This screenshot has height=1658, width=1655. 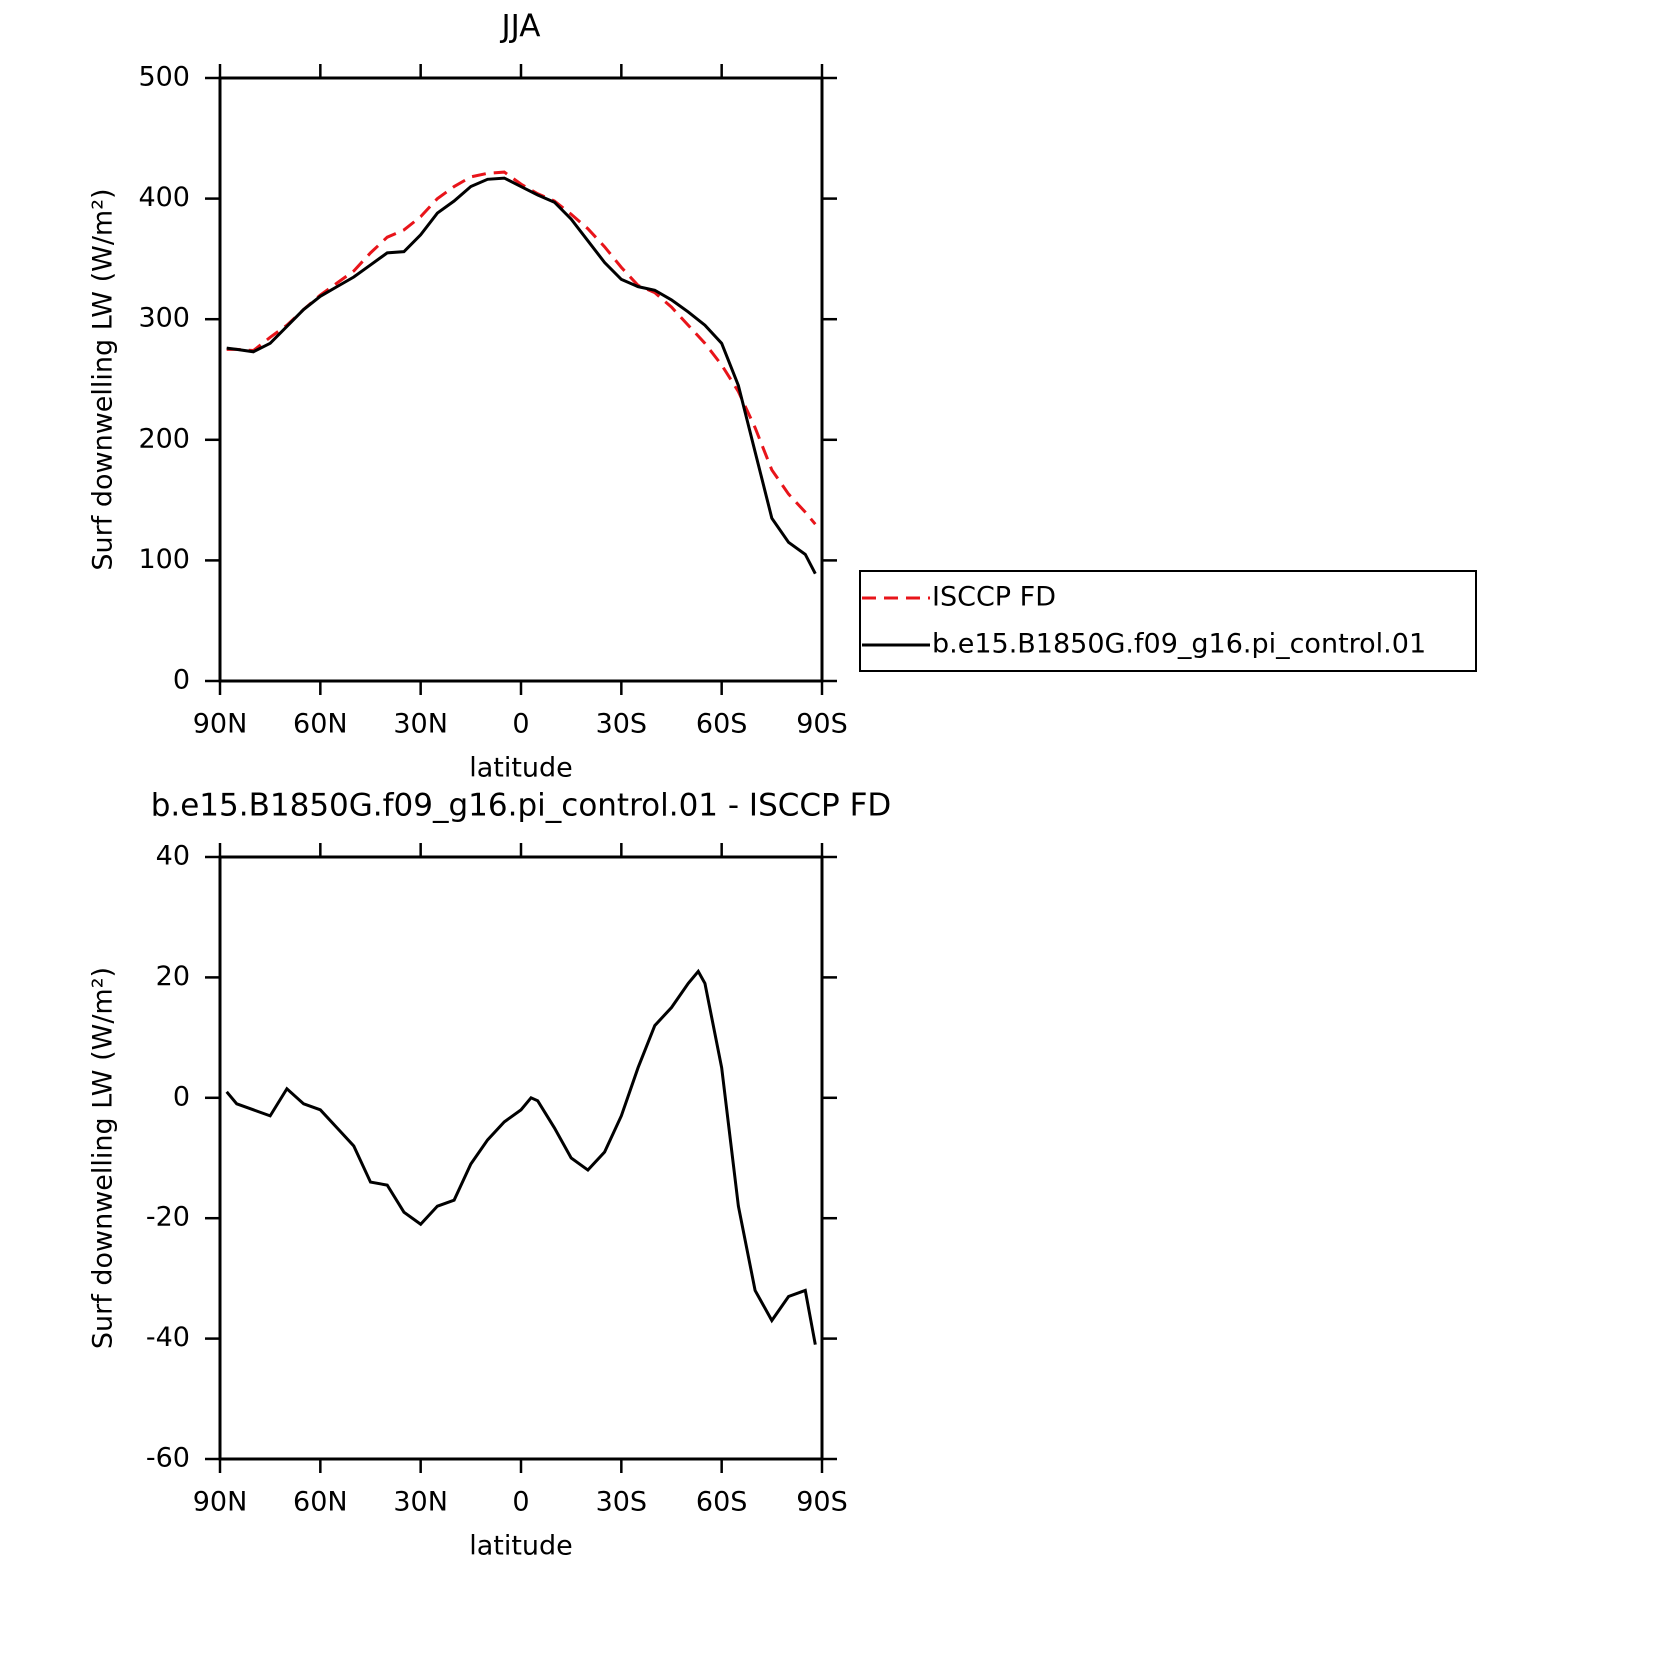 I want to click on y-tick-label: -20, so click(x=168, y=1217).